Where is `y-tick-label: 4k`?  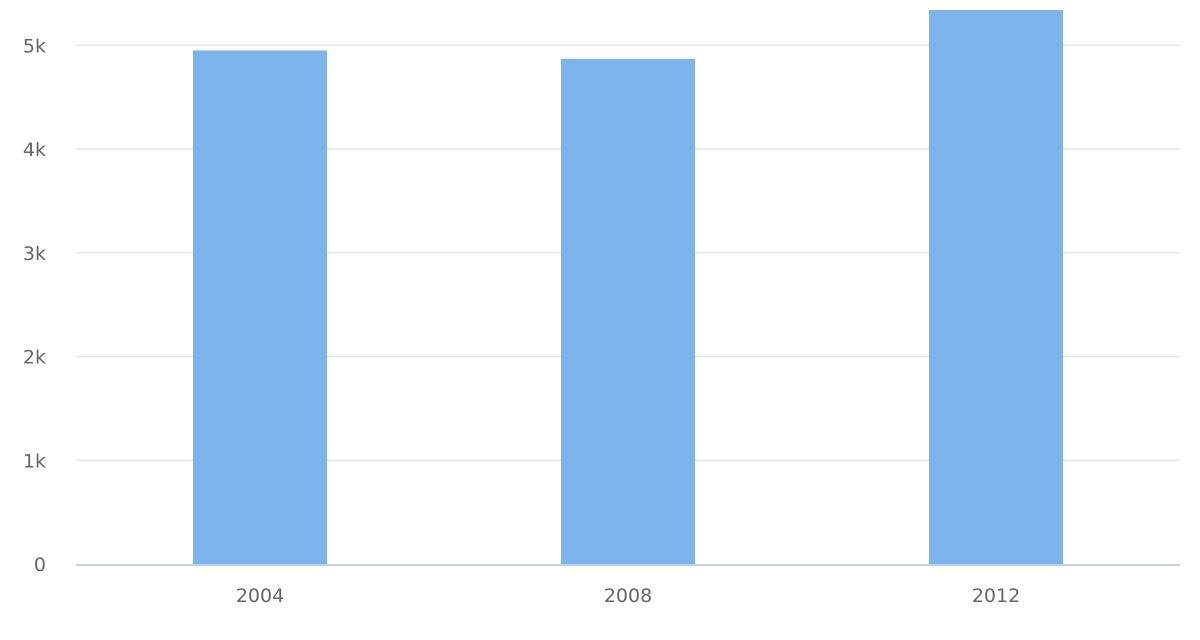
y-tick-label: 4k is located at coordinates (34, 150).